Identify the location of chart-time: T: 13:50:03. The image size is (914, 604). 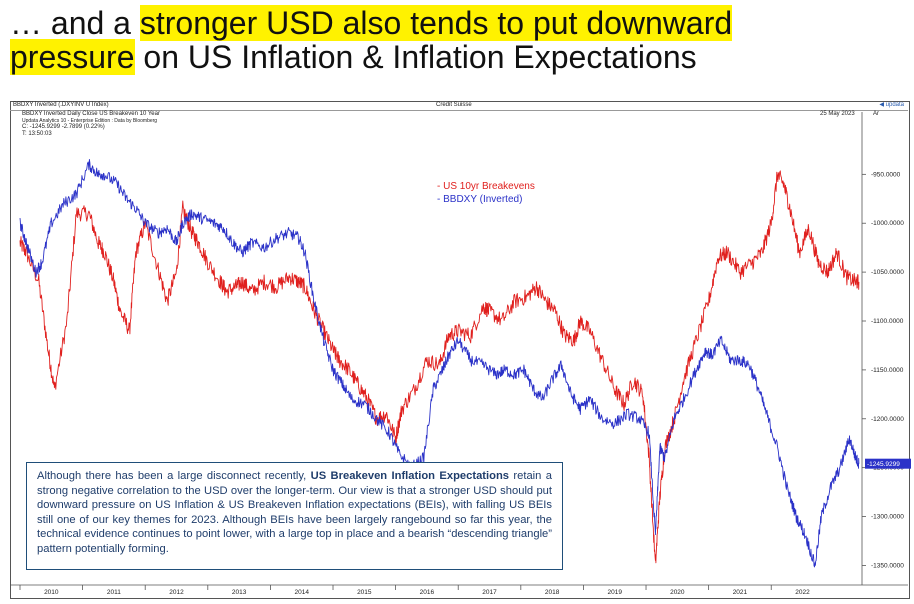
(37, 134).